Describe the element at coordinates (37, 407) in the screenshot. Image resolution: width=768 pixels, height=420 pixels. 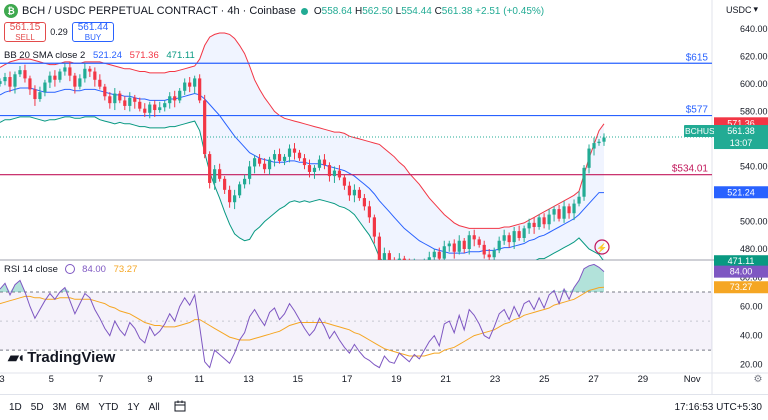
I see `timeframe-5d: 5D` at that location.